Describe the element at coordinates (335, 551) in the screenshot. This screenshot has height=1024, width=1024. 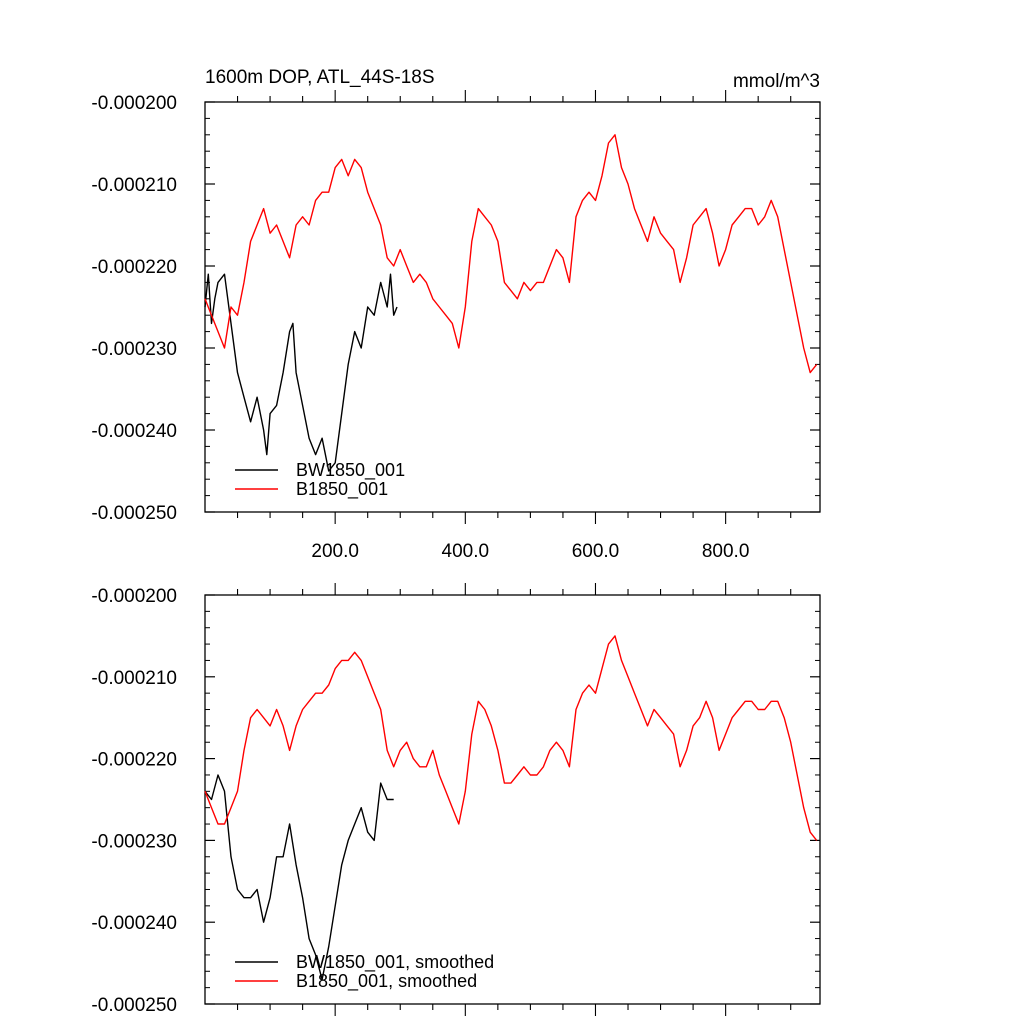
I see `x-tick-label: 200.0` at that location.